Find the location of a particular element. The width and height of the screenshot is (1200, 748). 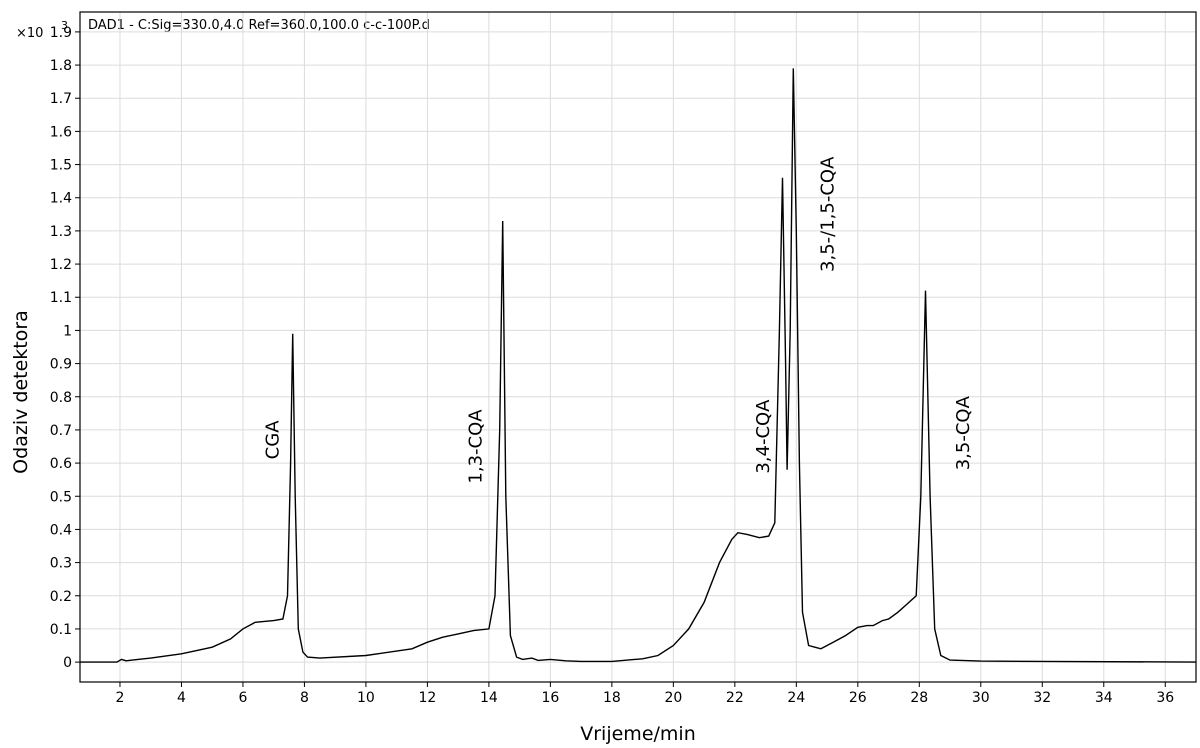

y-tick-label: 0.6 is located at coordinates (61, 464).